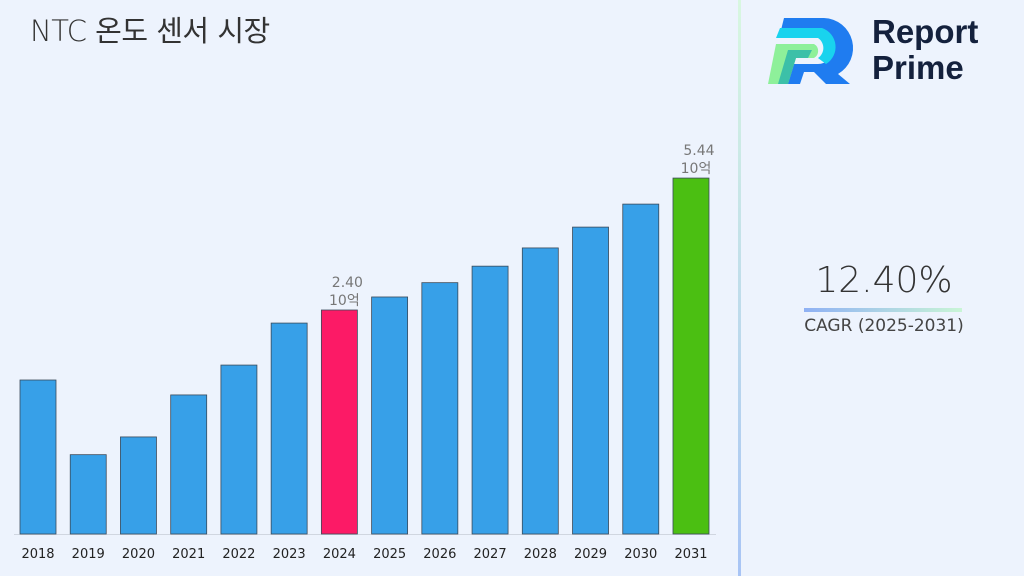 This screenshot has width=1024, height=576. I want to click on report-prime-logo-icon, so click(811, 51).